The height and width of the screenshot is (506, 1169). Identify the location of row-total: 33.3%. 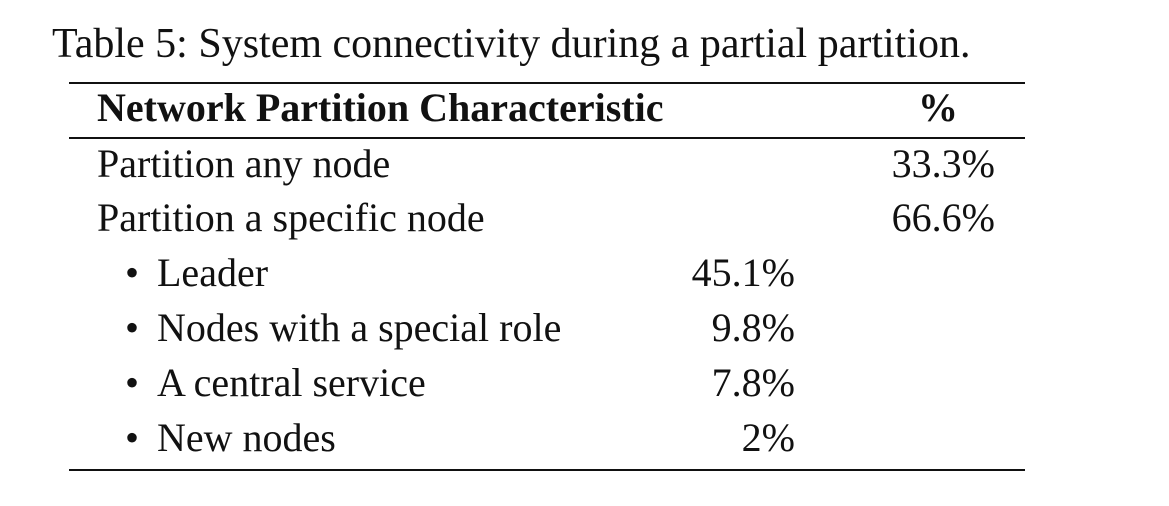
(943, 163).